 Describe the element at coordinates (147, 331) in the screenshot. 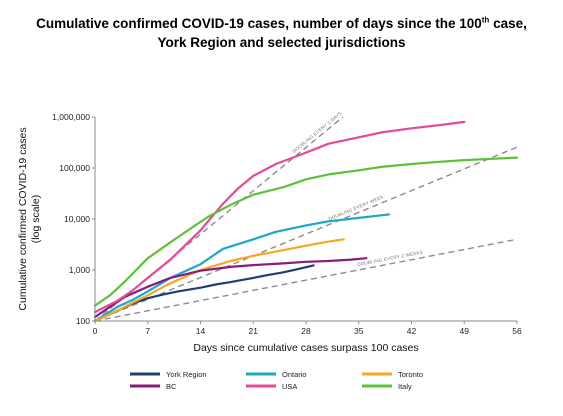

I see `x-tick-label: 7` at that location.